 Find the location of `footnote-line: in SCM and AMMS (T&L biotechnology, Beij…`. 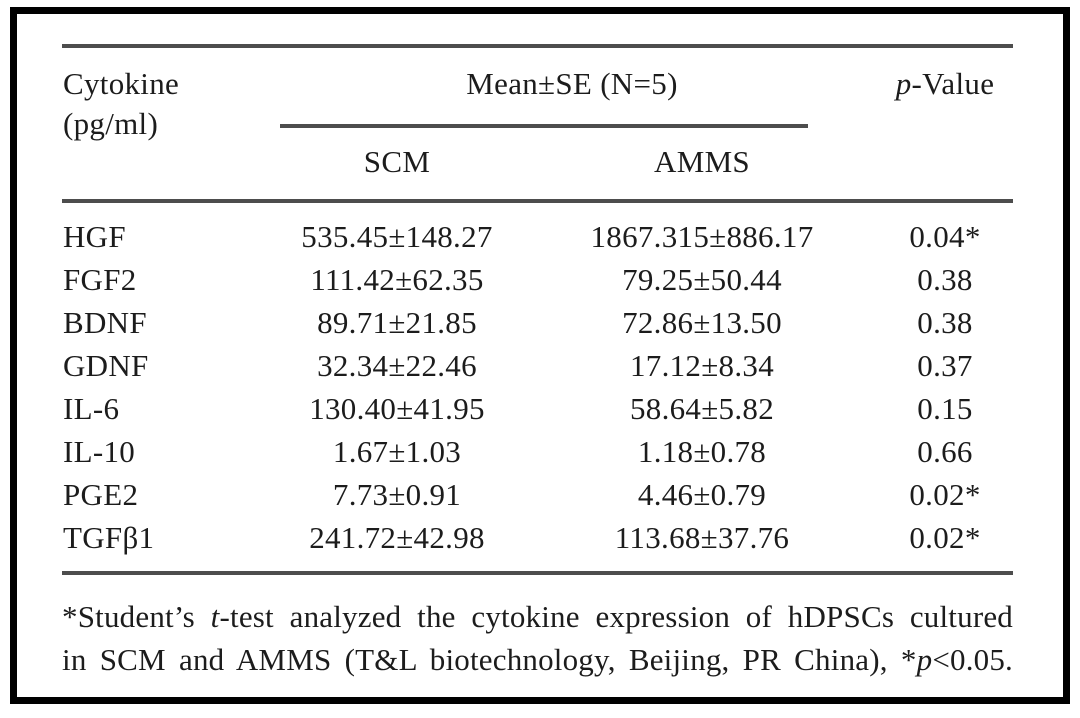

footnote-line: in SCM and AMMS (T&L biotechnology, Beij… is located at coordinates (537, 659).